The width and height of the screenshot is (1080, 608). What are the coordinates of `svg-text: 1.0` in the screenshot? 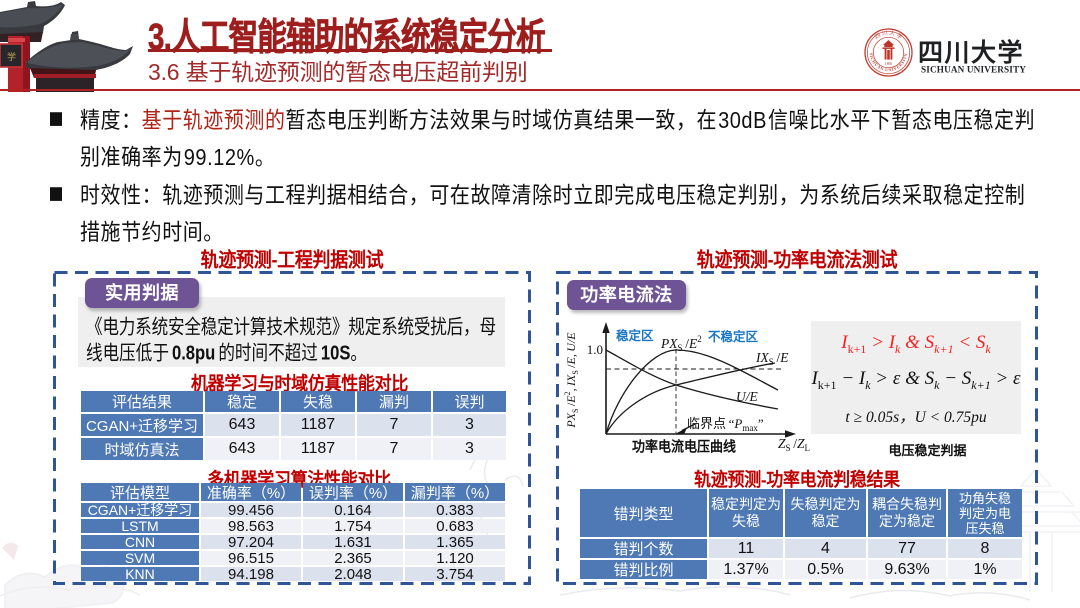 It's located at (595, 349).